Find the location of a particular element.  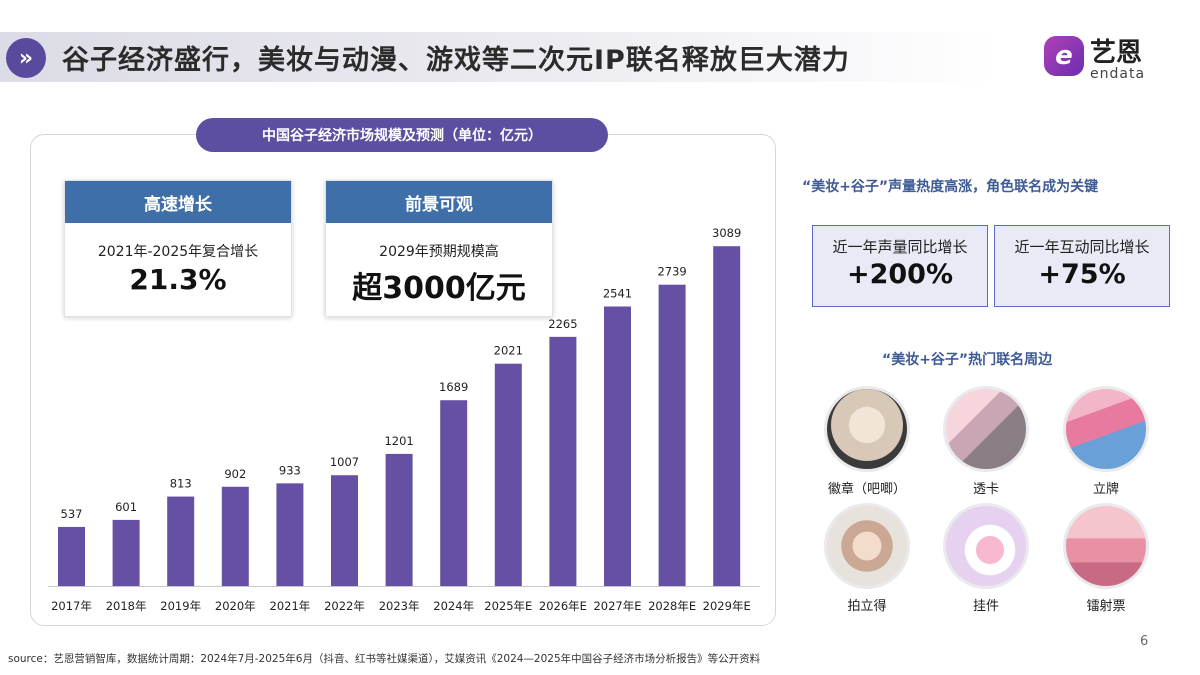

product-polaroid: 拍立得 is located at coordinates (867, 558).